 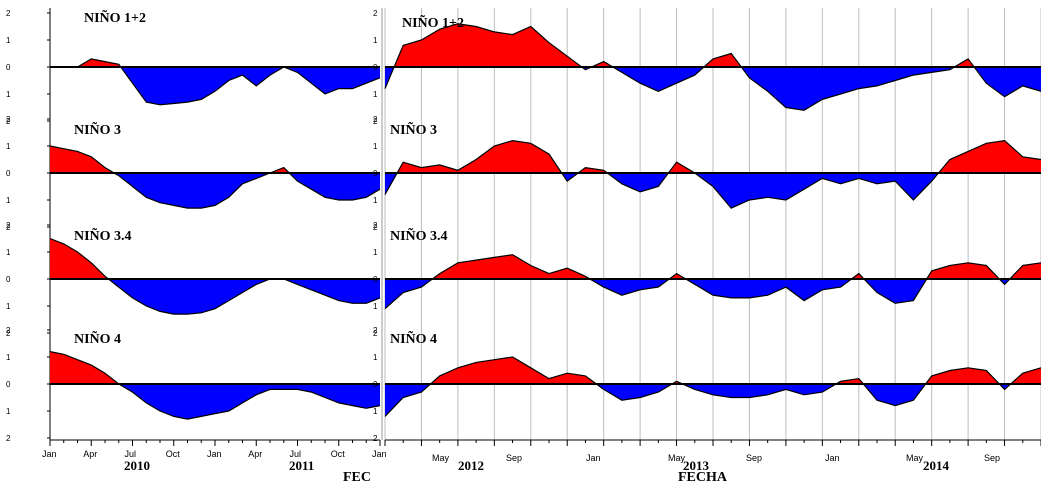 I want to click on year-label-left: 2010, so click(x=137, y=465).